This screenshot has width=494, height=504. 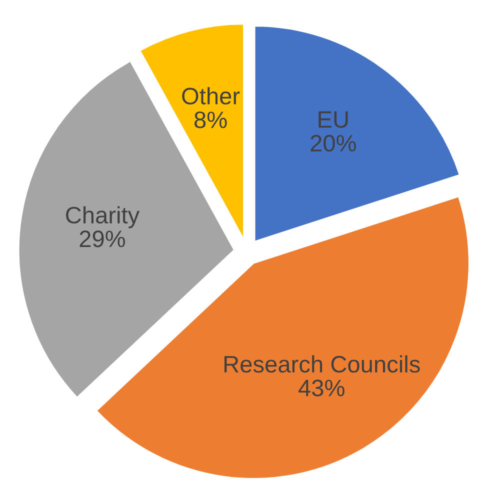 I want to click on slice-label: EU, so click(x=333, y=119).